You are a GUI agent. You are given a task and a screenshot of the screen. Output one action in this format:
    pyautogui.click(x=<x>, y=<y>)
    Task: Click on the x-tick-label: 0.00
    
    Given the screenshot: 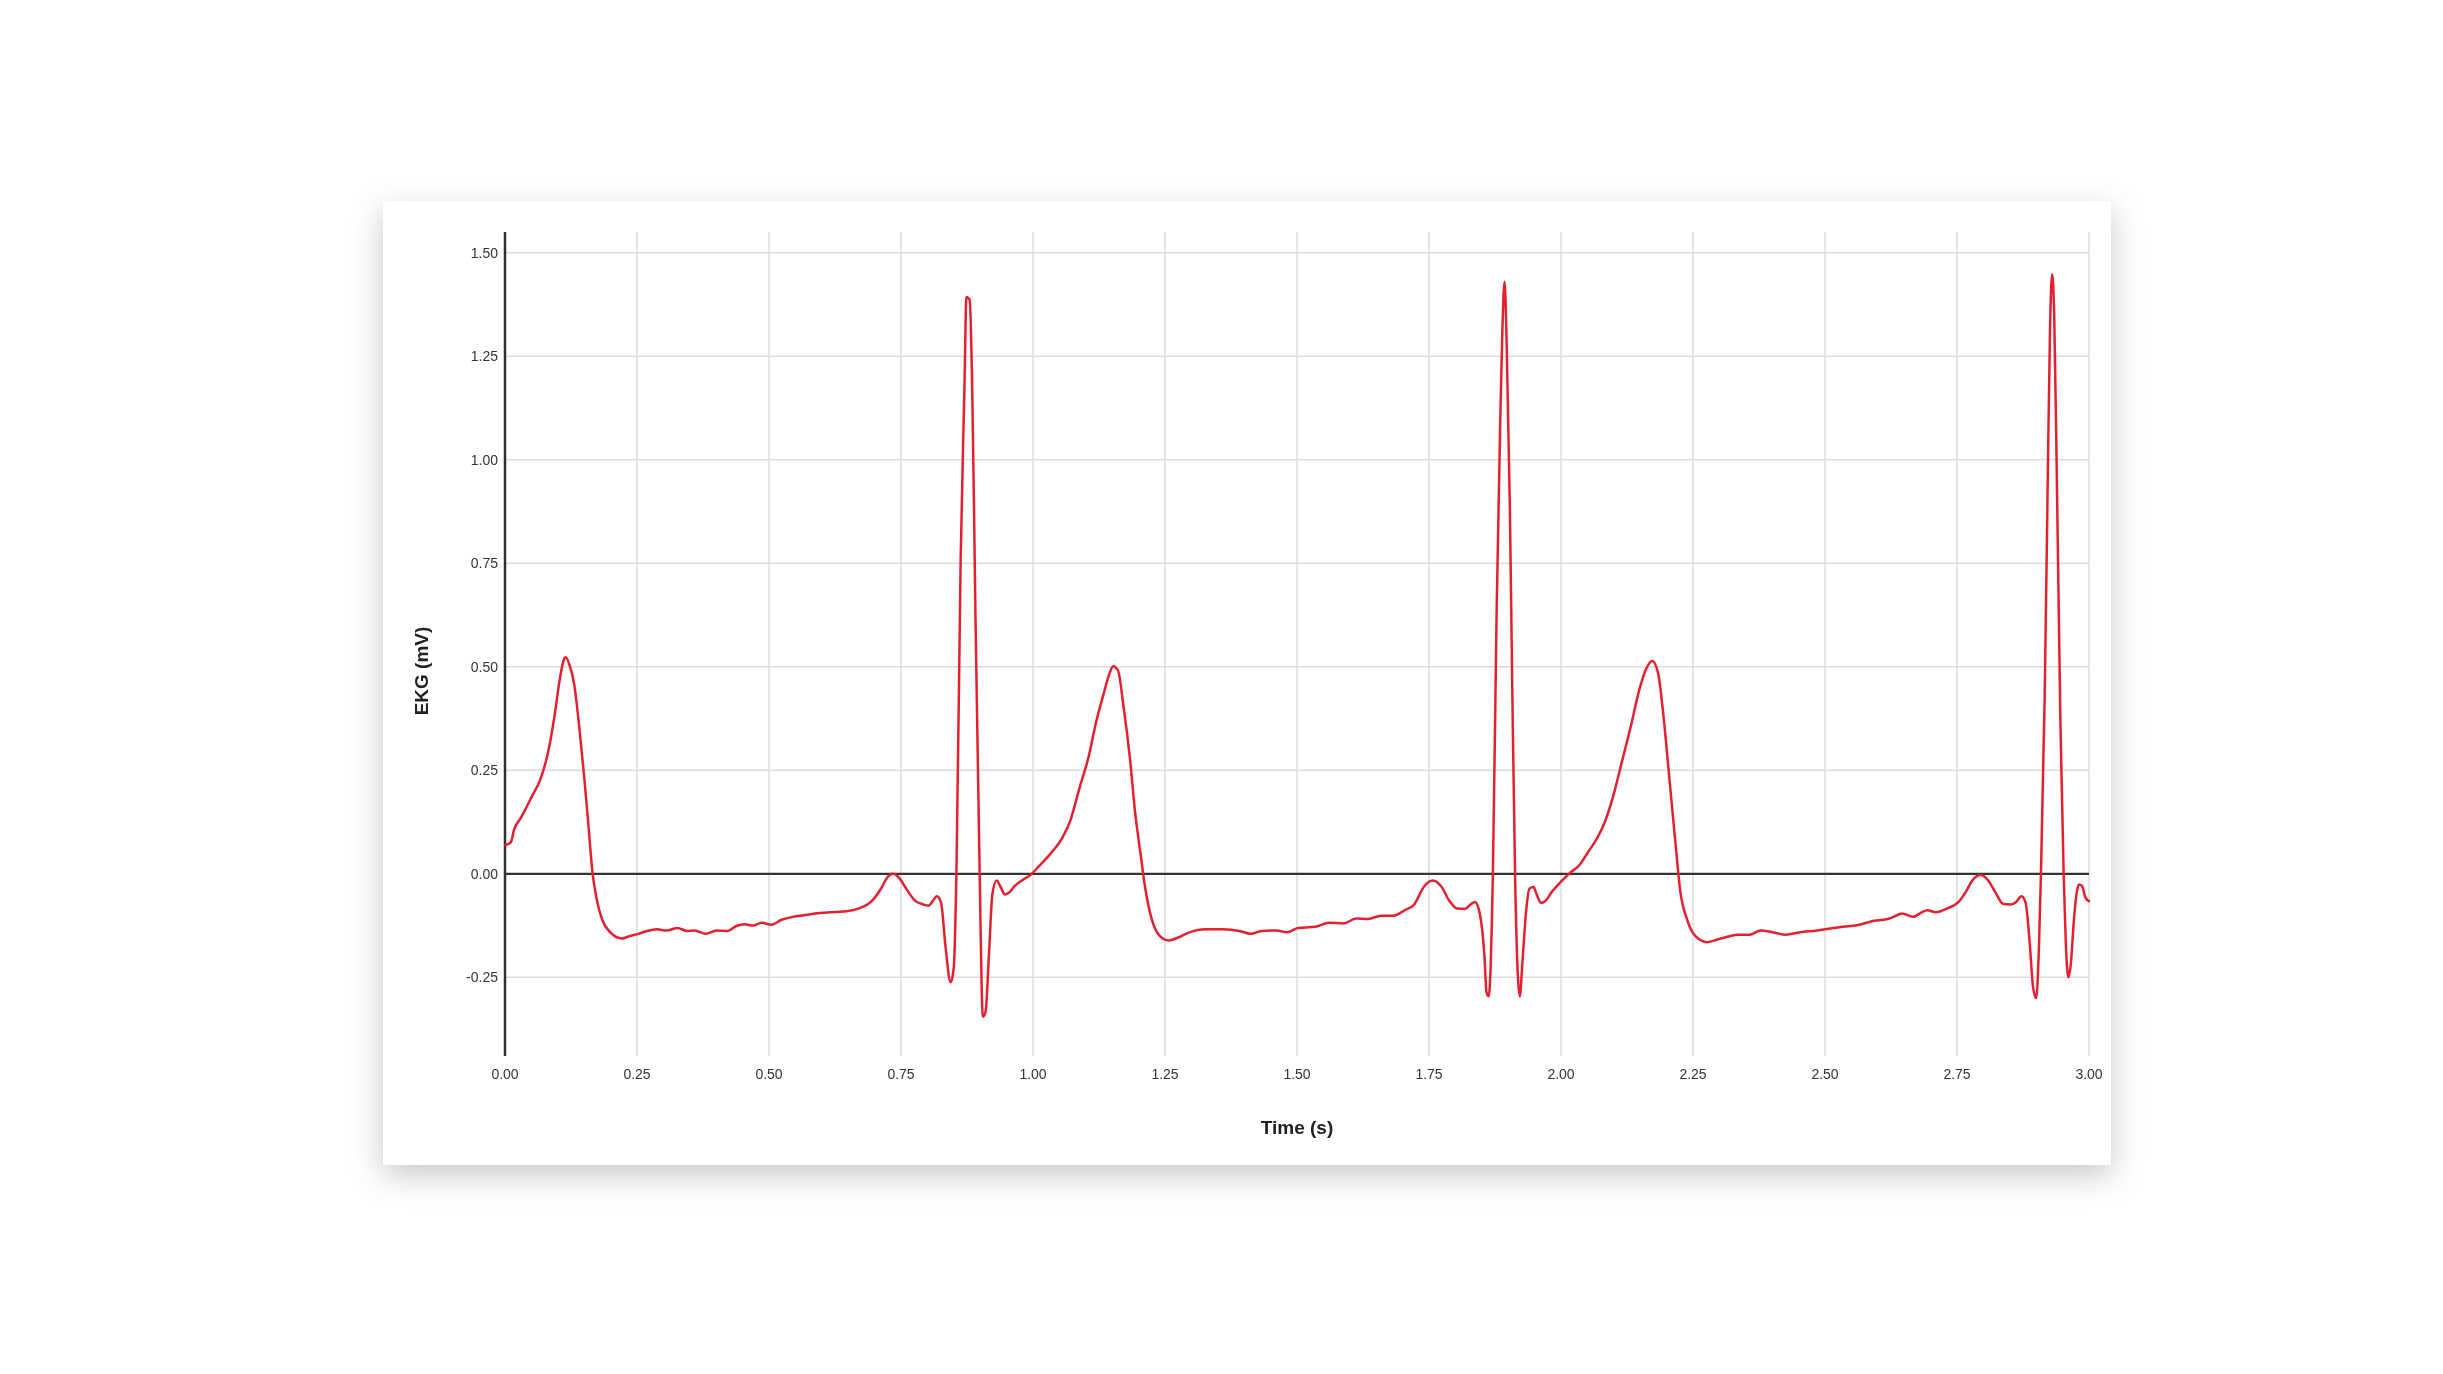 What is the action you would take?
    pyautogui.click(x=505, y=1074)
    